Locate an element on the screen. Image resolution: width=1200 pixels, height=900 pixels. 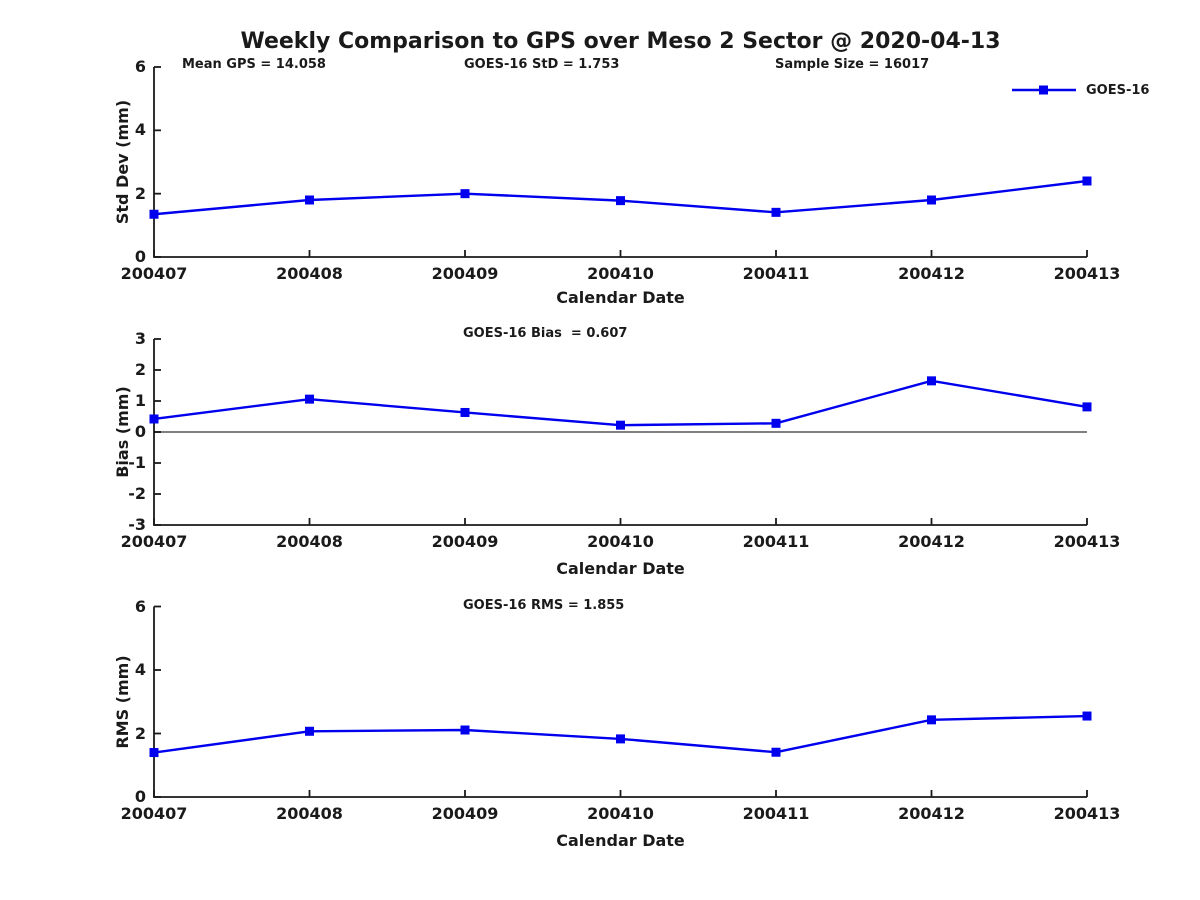
legend-label: GOES-16 is located at coordinates (1118, 90).